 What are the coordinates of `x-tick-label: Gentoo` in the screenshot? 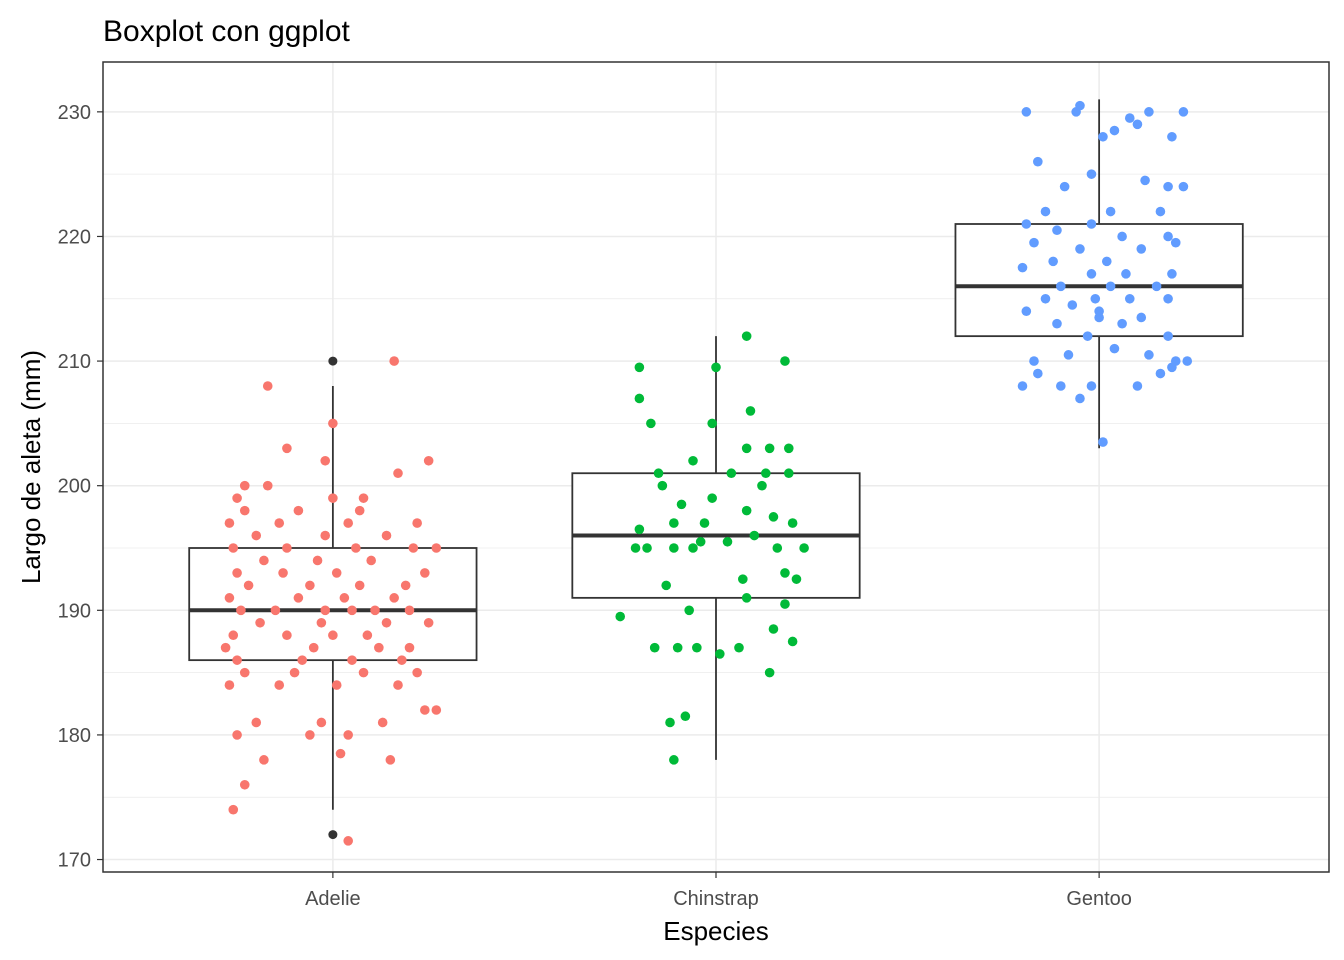 It's located at (1099, 899).